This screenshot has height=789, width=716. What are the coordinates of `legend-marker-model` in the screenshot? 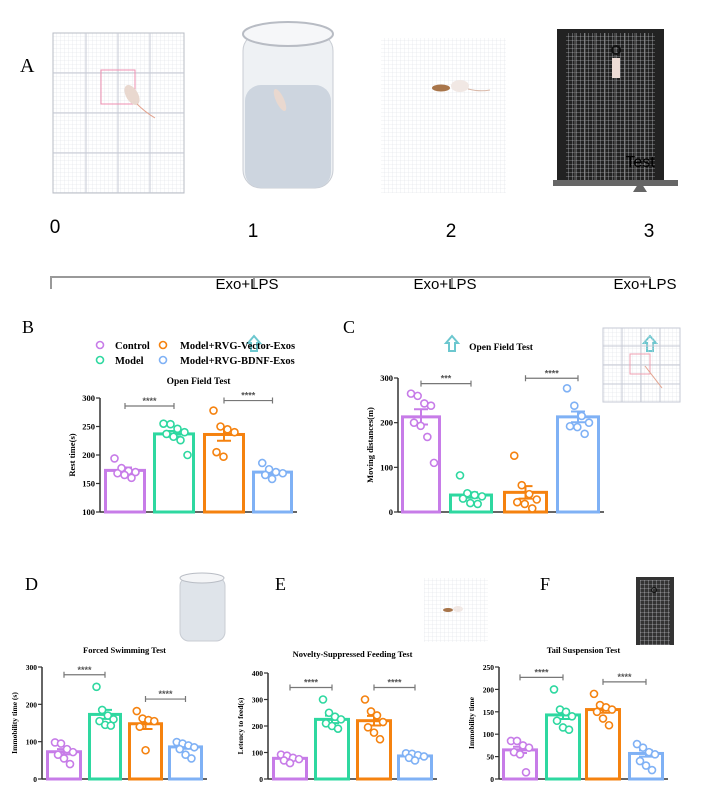 It's located at (100, 360).